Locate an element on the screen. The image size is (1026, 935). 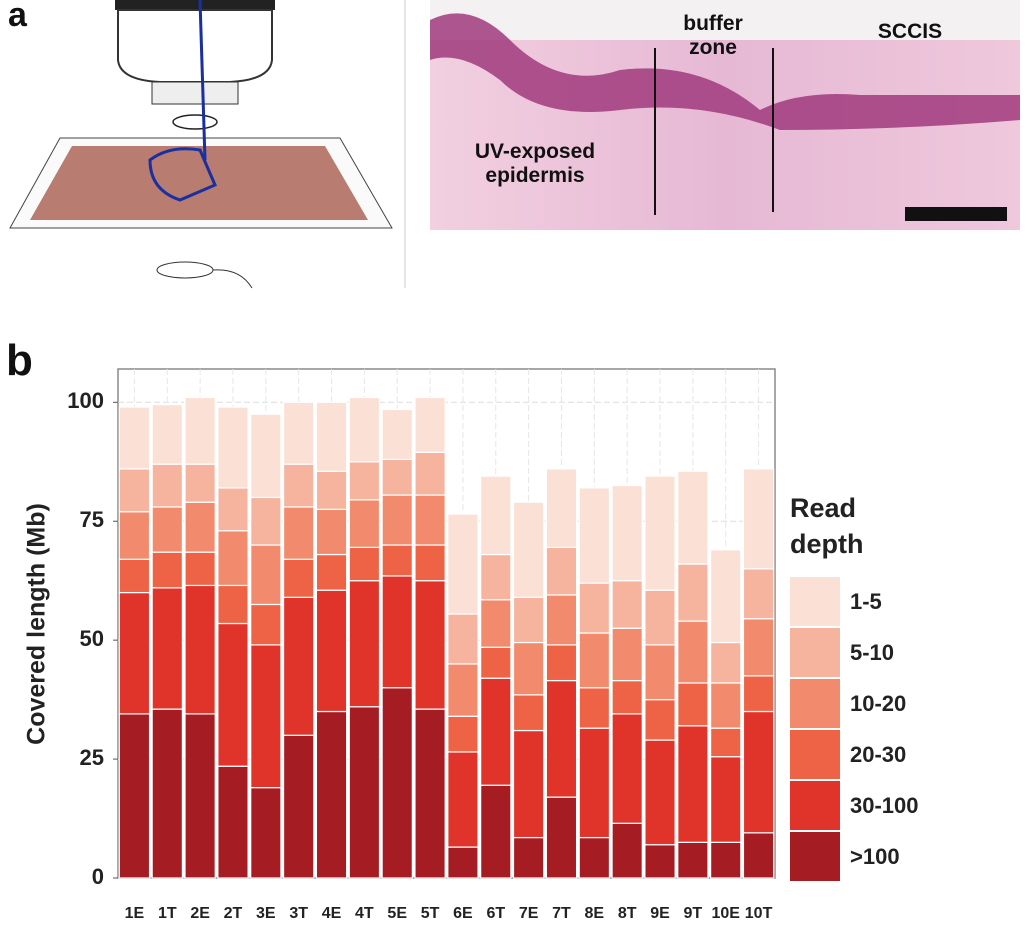
y-tick-label: 50 is located at coordinates (92, 638).